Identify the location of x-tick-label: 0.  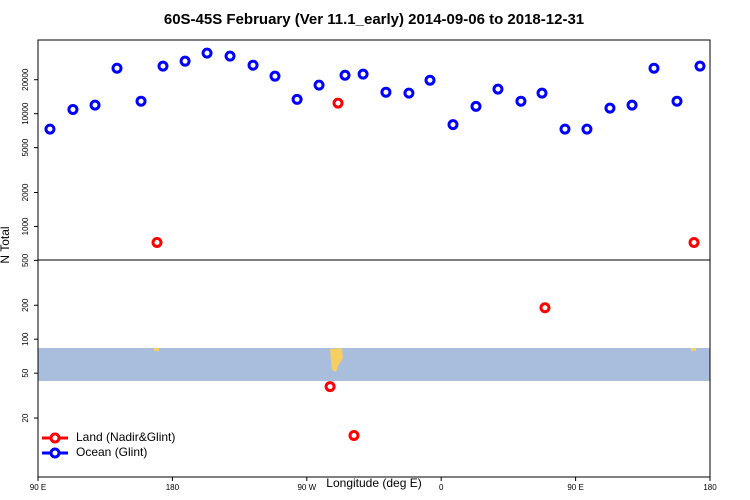
(441, 487).